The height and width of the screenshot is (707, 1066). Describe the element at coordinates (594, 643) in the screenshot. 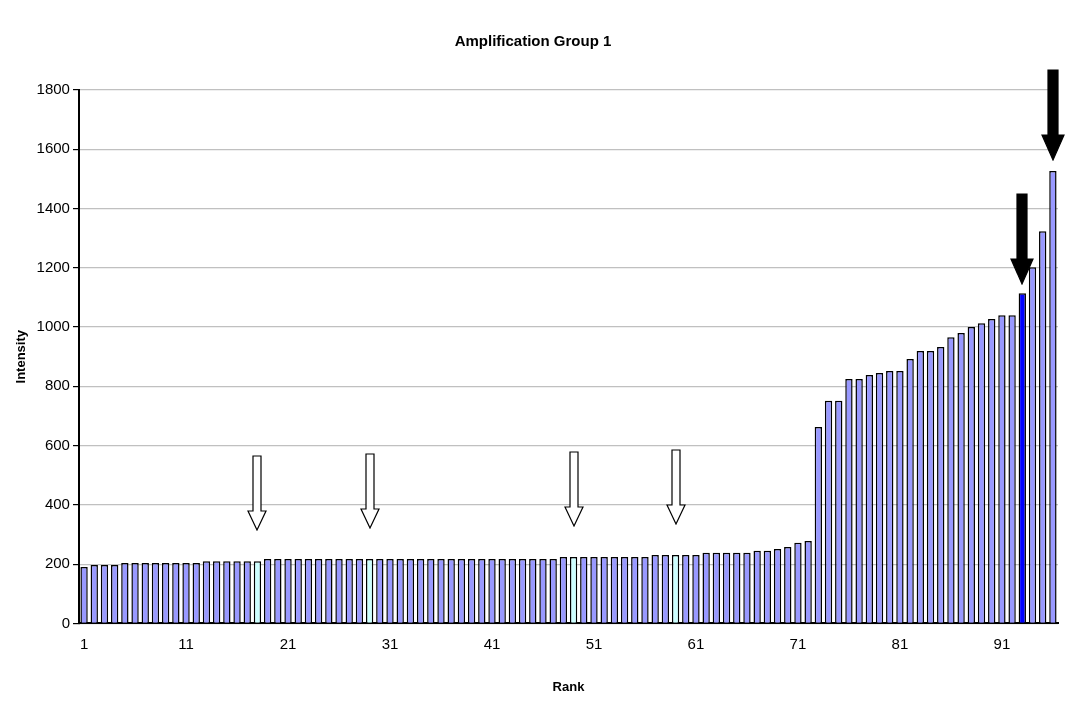

I see `x-tick-label: 51` at that location.